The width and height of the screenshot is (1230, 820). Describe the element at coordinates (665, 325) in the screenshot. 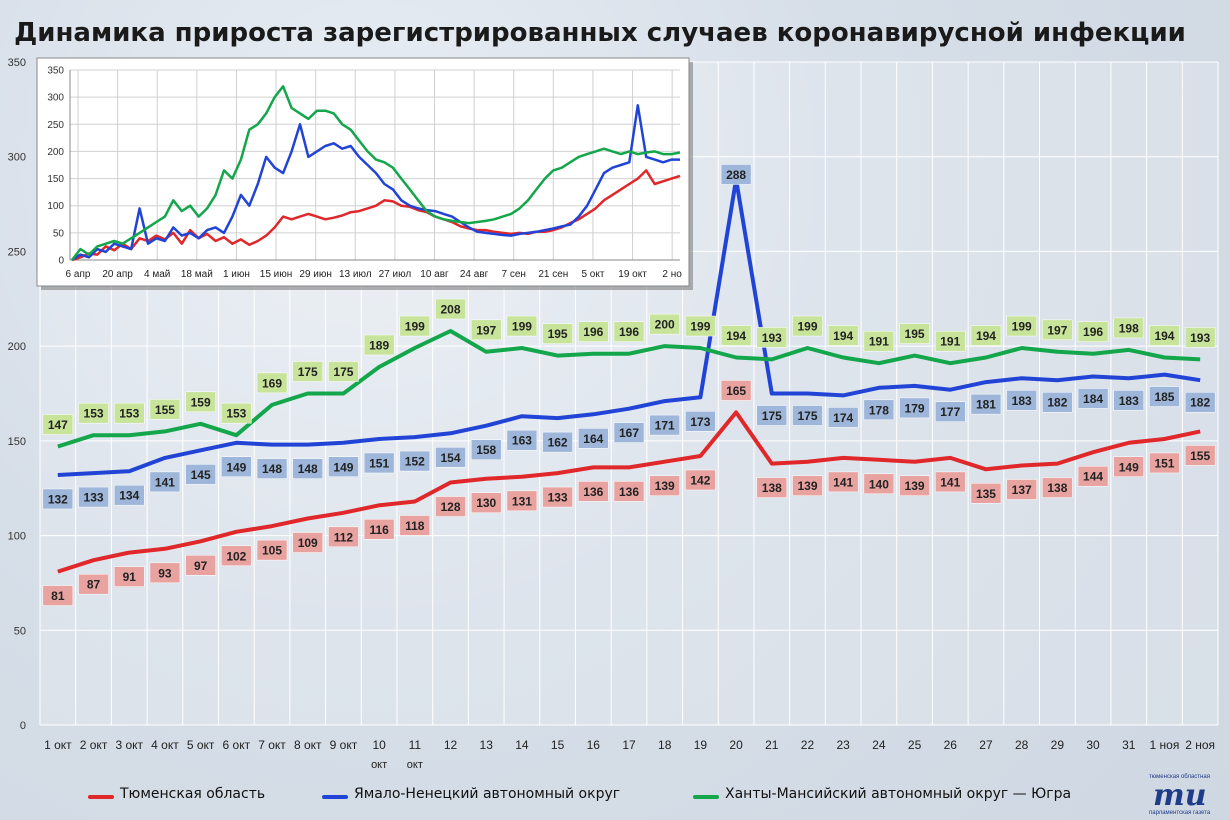

I see `data-label: 200` at that location.